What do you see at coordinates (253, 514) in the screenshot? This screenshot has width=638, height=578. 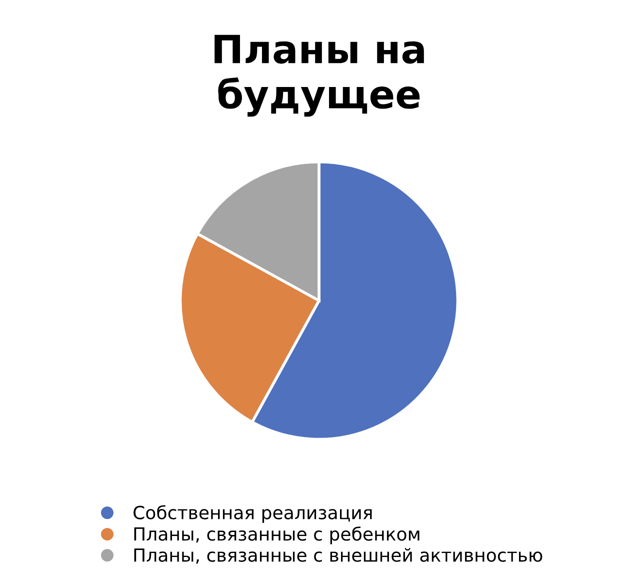 I see `legend-label: Собственная реализация` at bounding box center [253, 514].